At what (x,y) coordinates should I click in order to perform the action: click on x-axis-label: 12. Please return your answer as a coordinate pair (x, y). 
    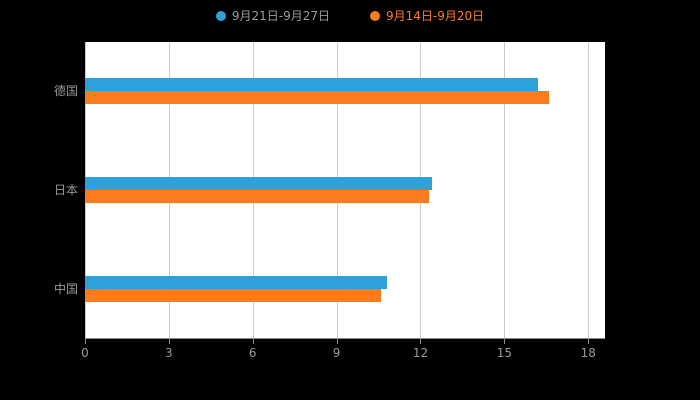
    Looking at the image, I should click on (420, 353).